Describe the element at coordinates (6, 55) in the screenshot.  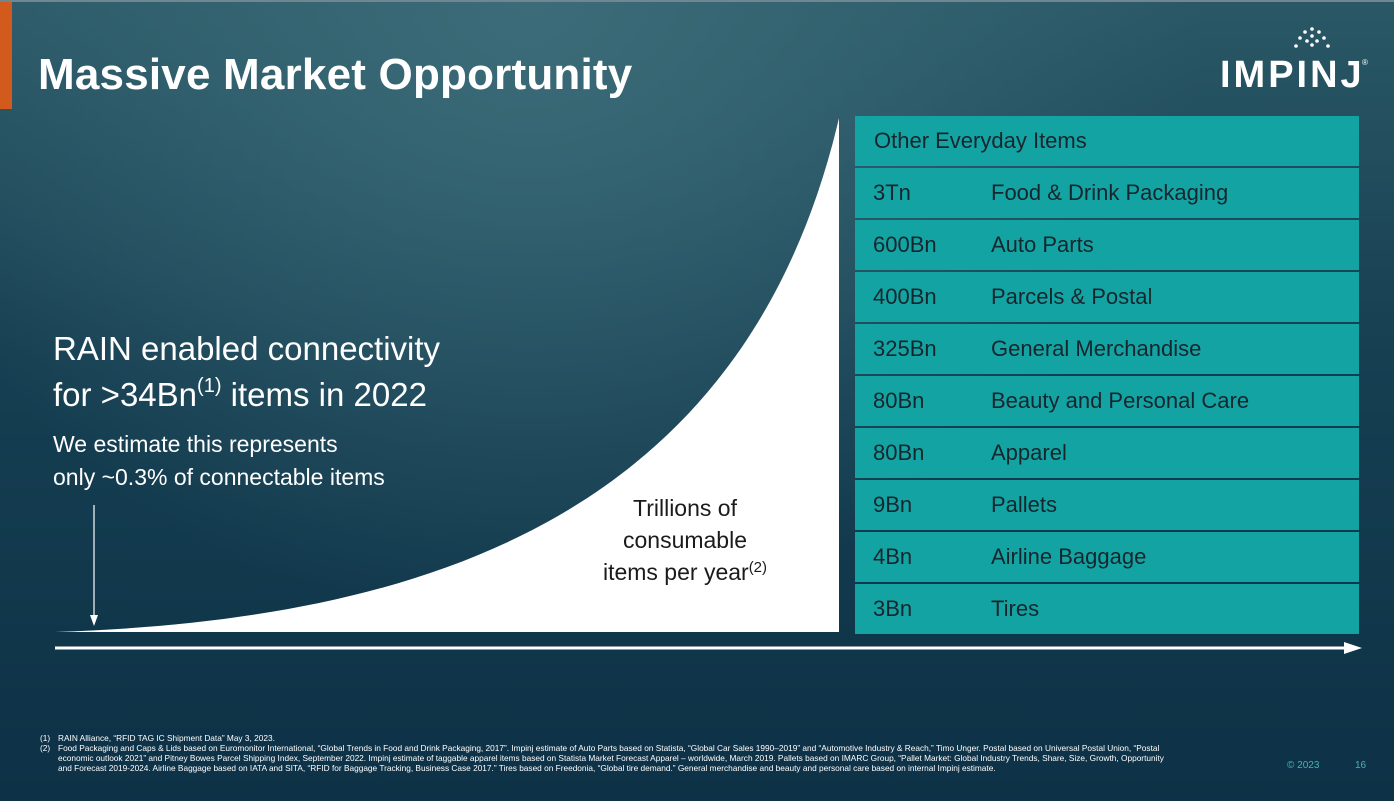
I see `title-accent-bar` at that location.